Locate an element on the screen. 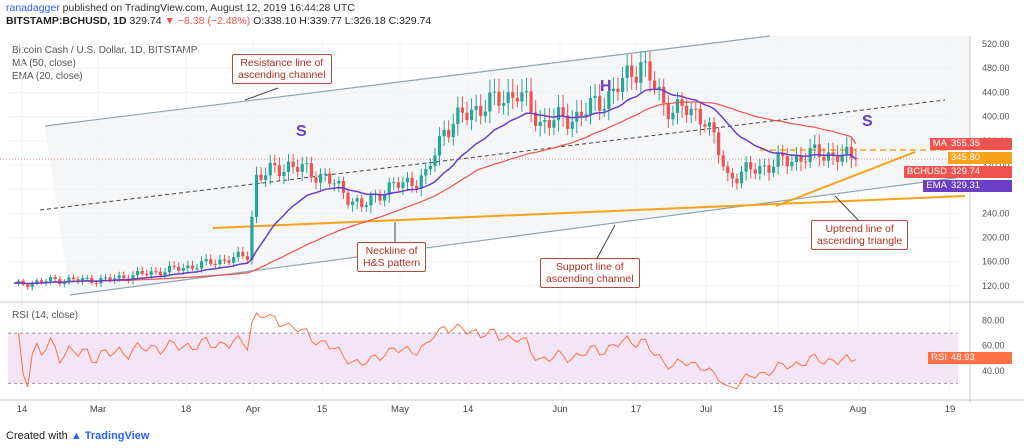  tag-rsi-label: RSI is located at coordinates (939, 358).